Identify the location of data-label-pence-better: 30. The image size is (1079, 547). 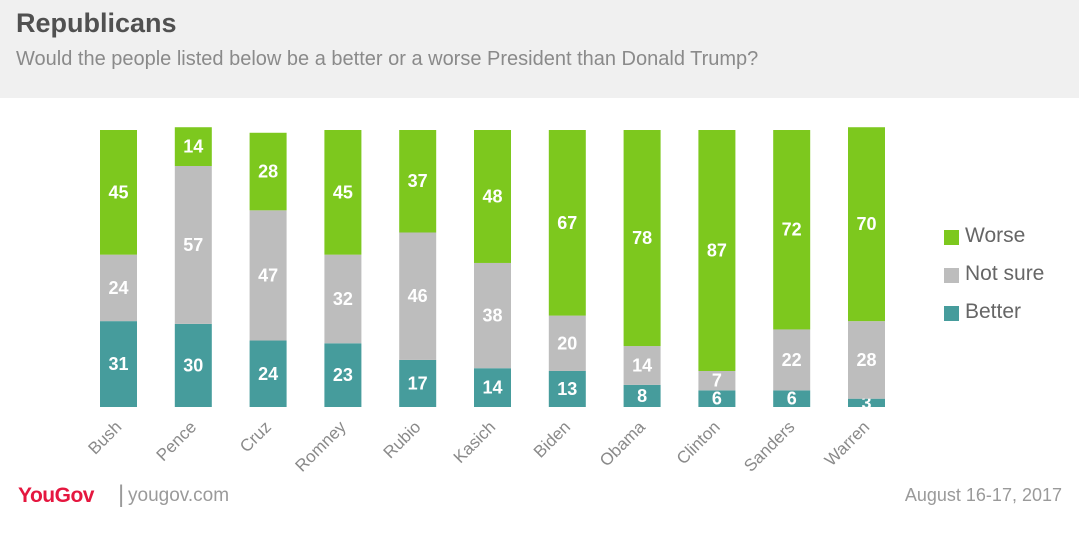
(193, 365).